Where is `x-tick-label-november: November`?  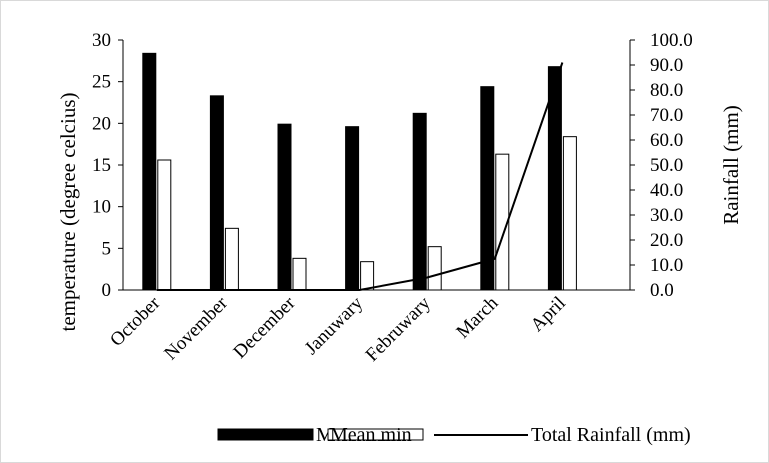
x-tick-label-november: November is located at coordinates (196, 328).